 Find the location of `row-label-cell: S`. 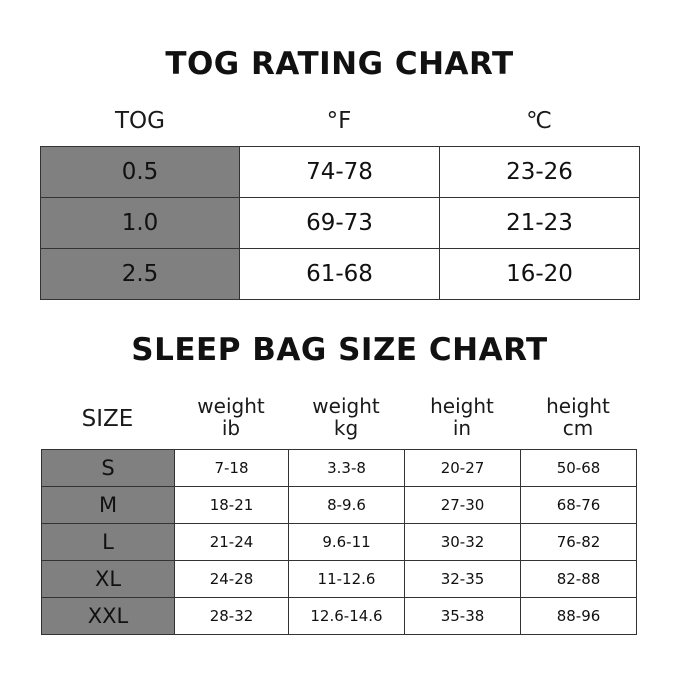

row-label-cell: S is located at coordinates (108, 468).